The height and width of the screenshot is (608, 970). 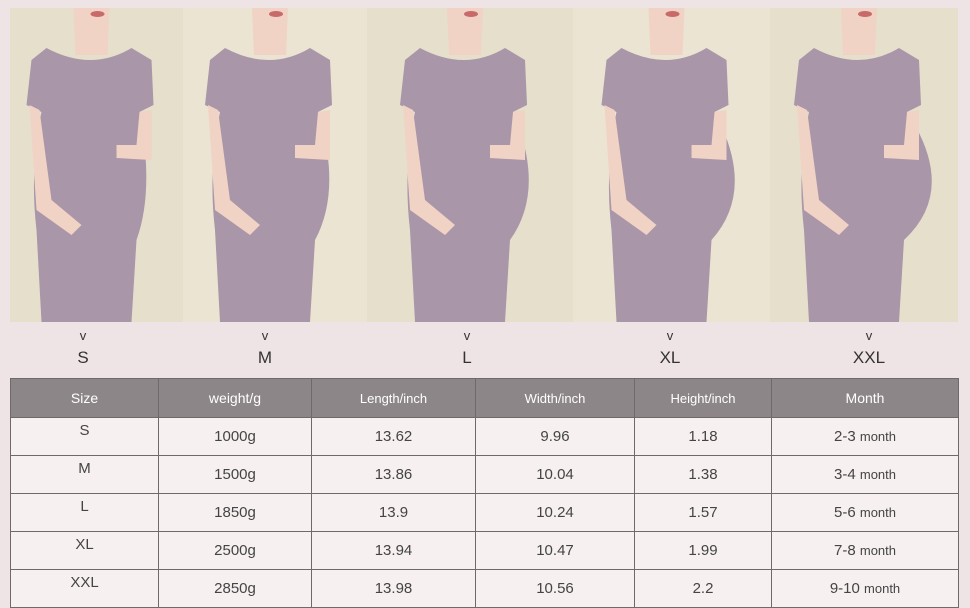 What do you see at coordinates (703, 512) in the screenshot?
I see `table-cell: 1.57` at bounding box center [703, 512].